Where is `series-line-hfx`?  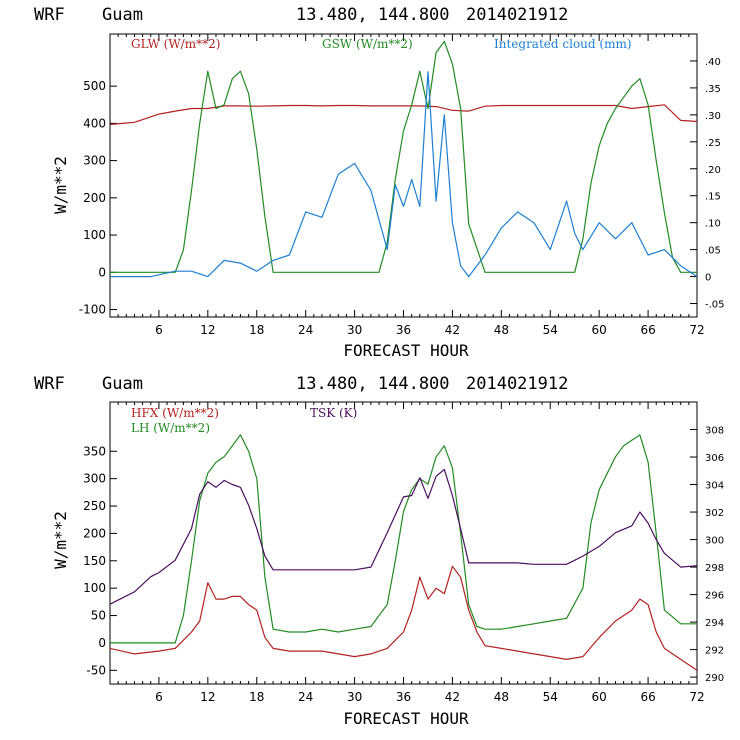
series-line-hfx is located at coordinates (403, 618).